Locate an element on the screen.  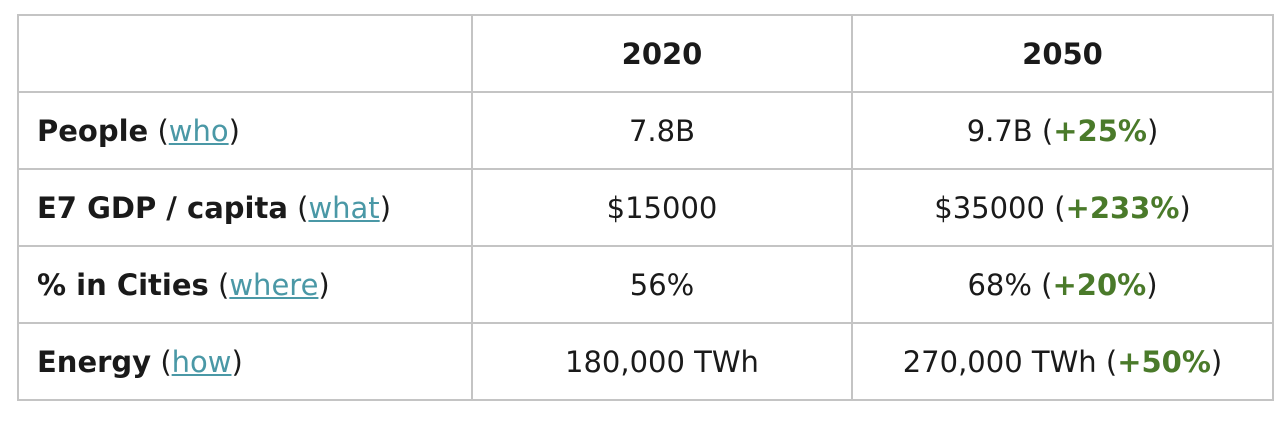
value-cell: 56% is located at coordinates (662, 284).